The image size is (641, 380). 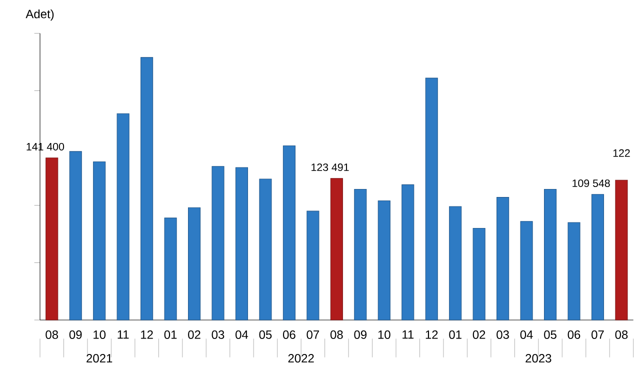 I want to click on y-axis-title: Adet), so click(x=40, y=15).